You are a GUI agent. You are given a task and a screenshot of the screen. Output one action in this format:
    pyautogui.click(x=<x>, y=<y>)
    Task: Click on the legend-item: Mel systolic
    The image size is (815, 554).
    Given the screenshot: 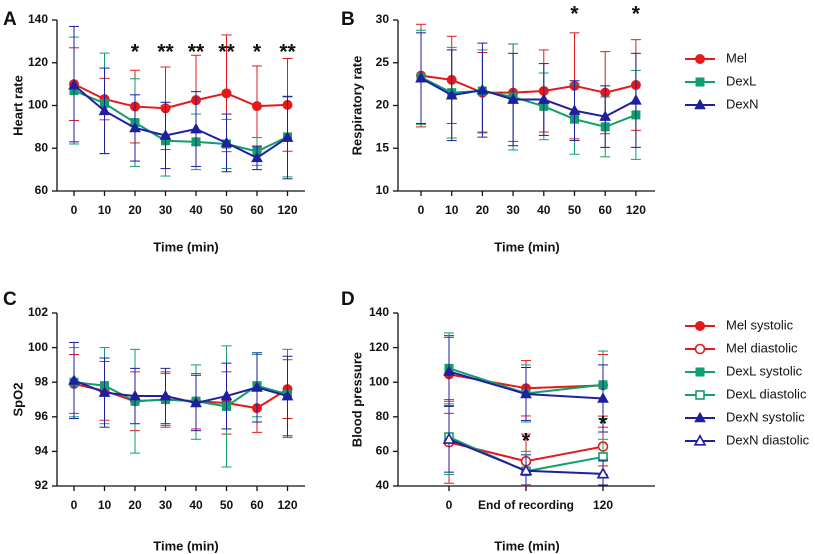 What is the action you would take?
    pyautogui.click(x=739, y=324)
    